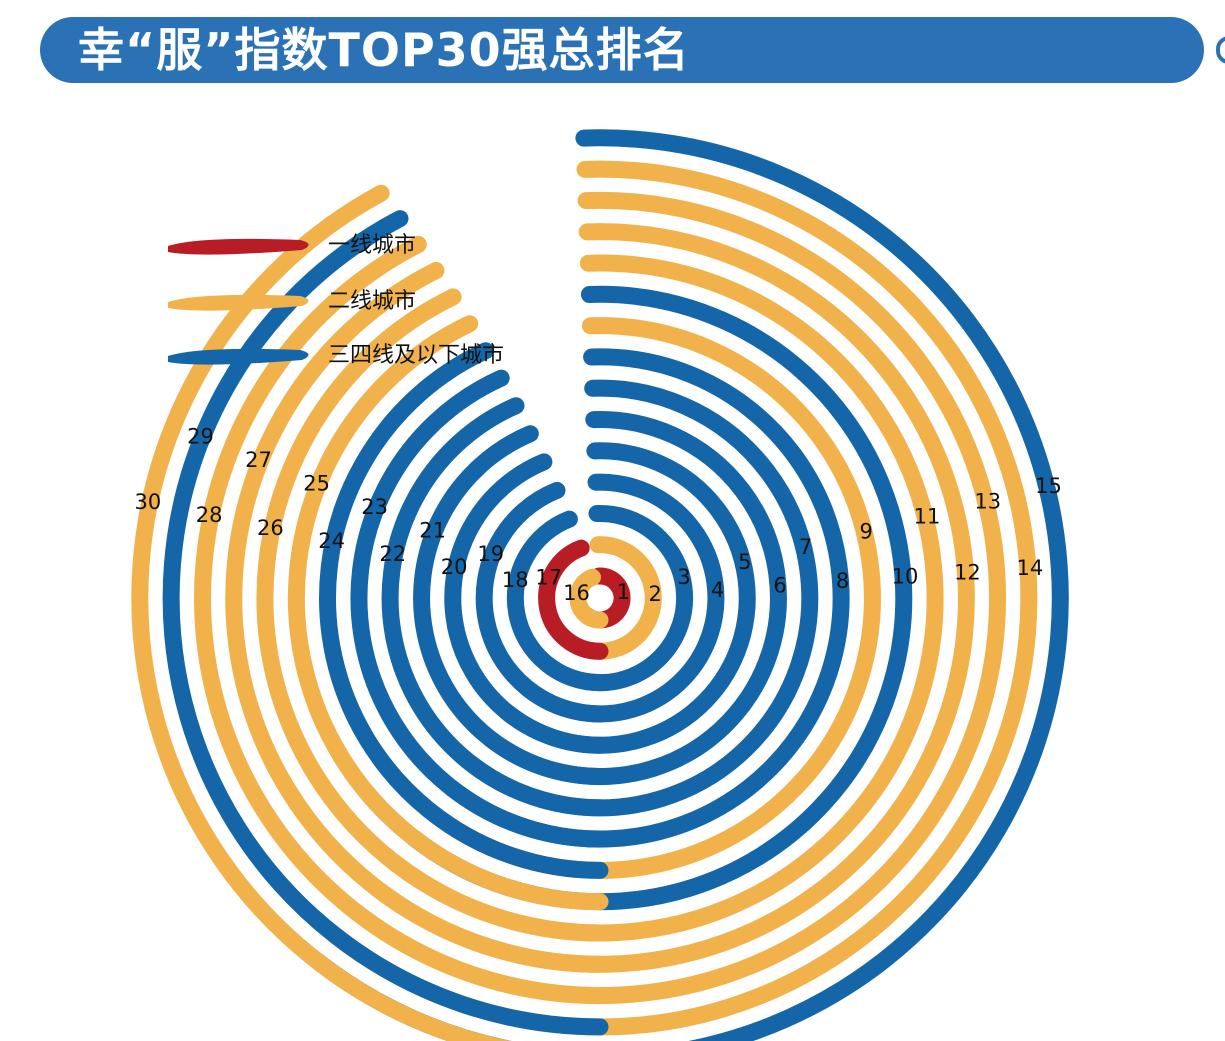  Describe the element at coordinates (1030, 568) in the screenshot. I see `rank-label-14: 14` at that location.